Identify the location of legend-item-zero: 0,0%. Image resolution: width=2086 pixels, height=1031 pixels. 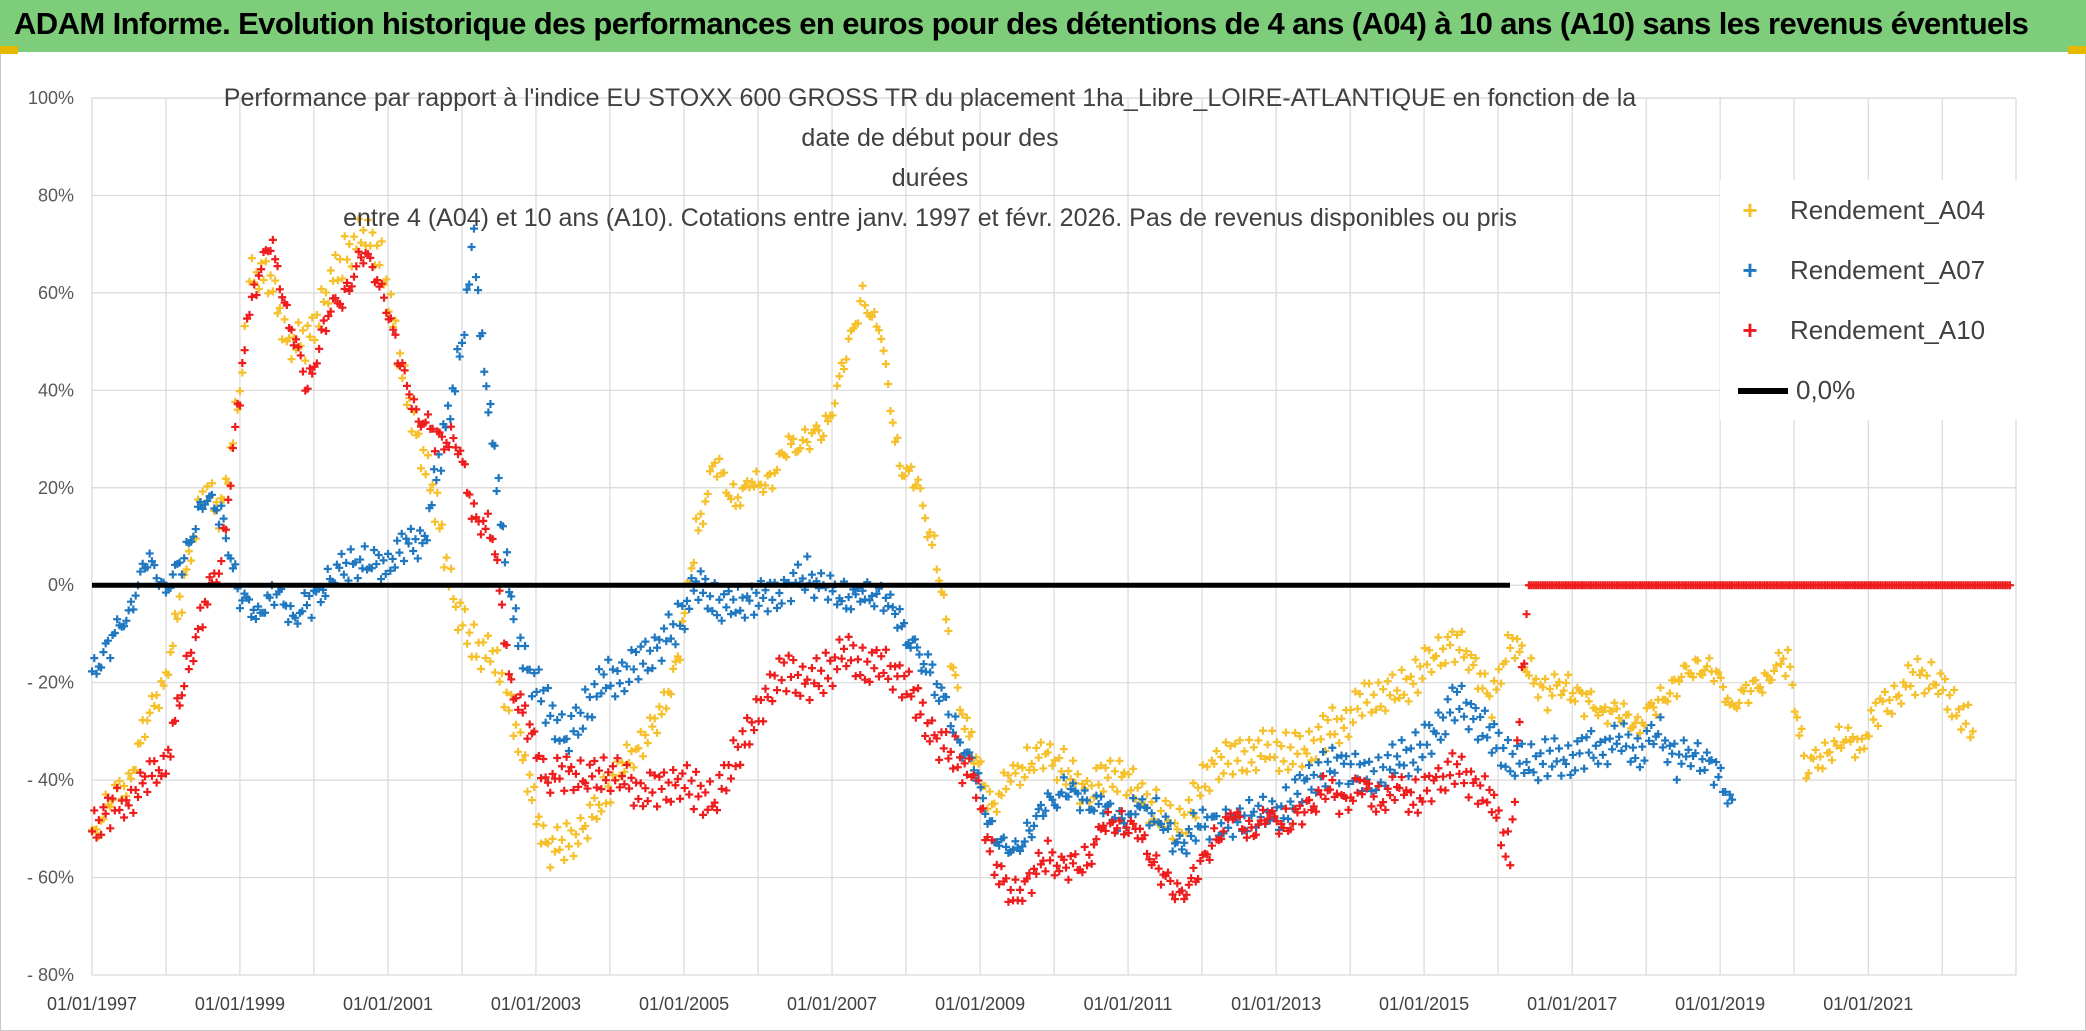
(1870, 390).